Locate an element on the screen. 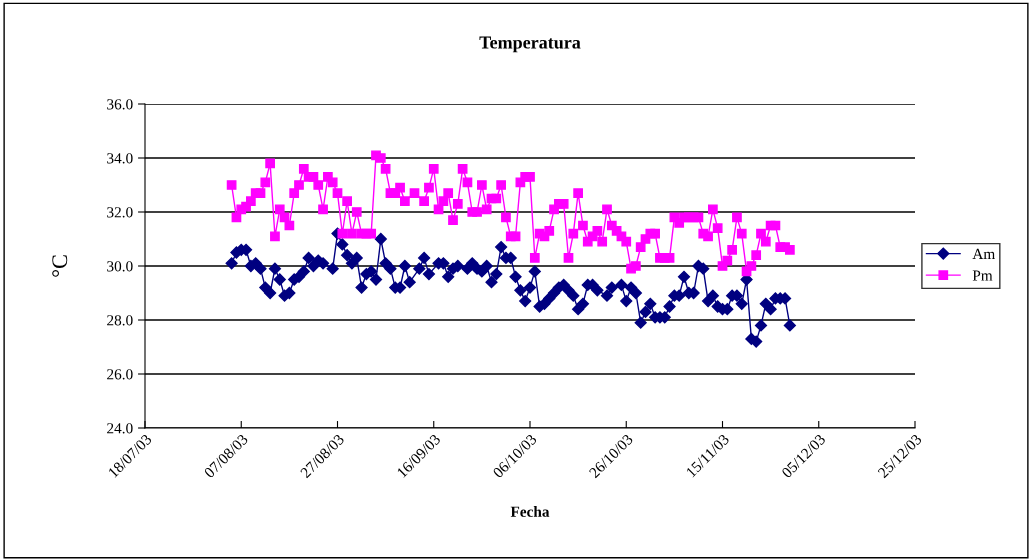  y-tick-label: 28.0 is located at coordinates (120, 320).